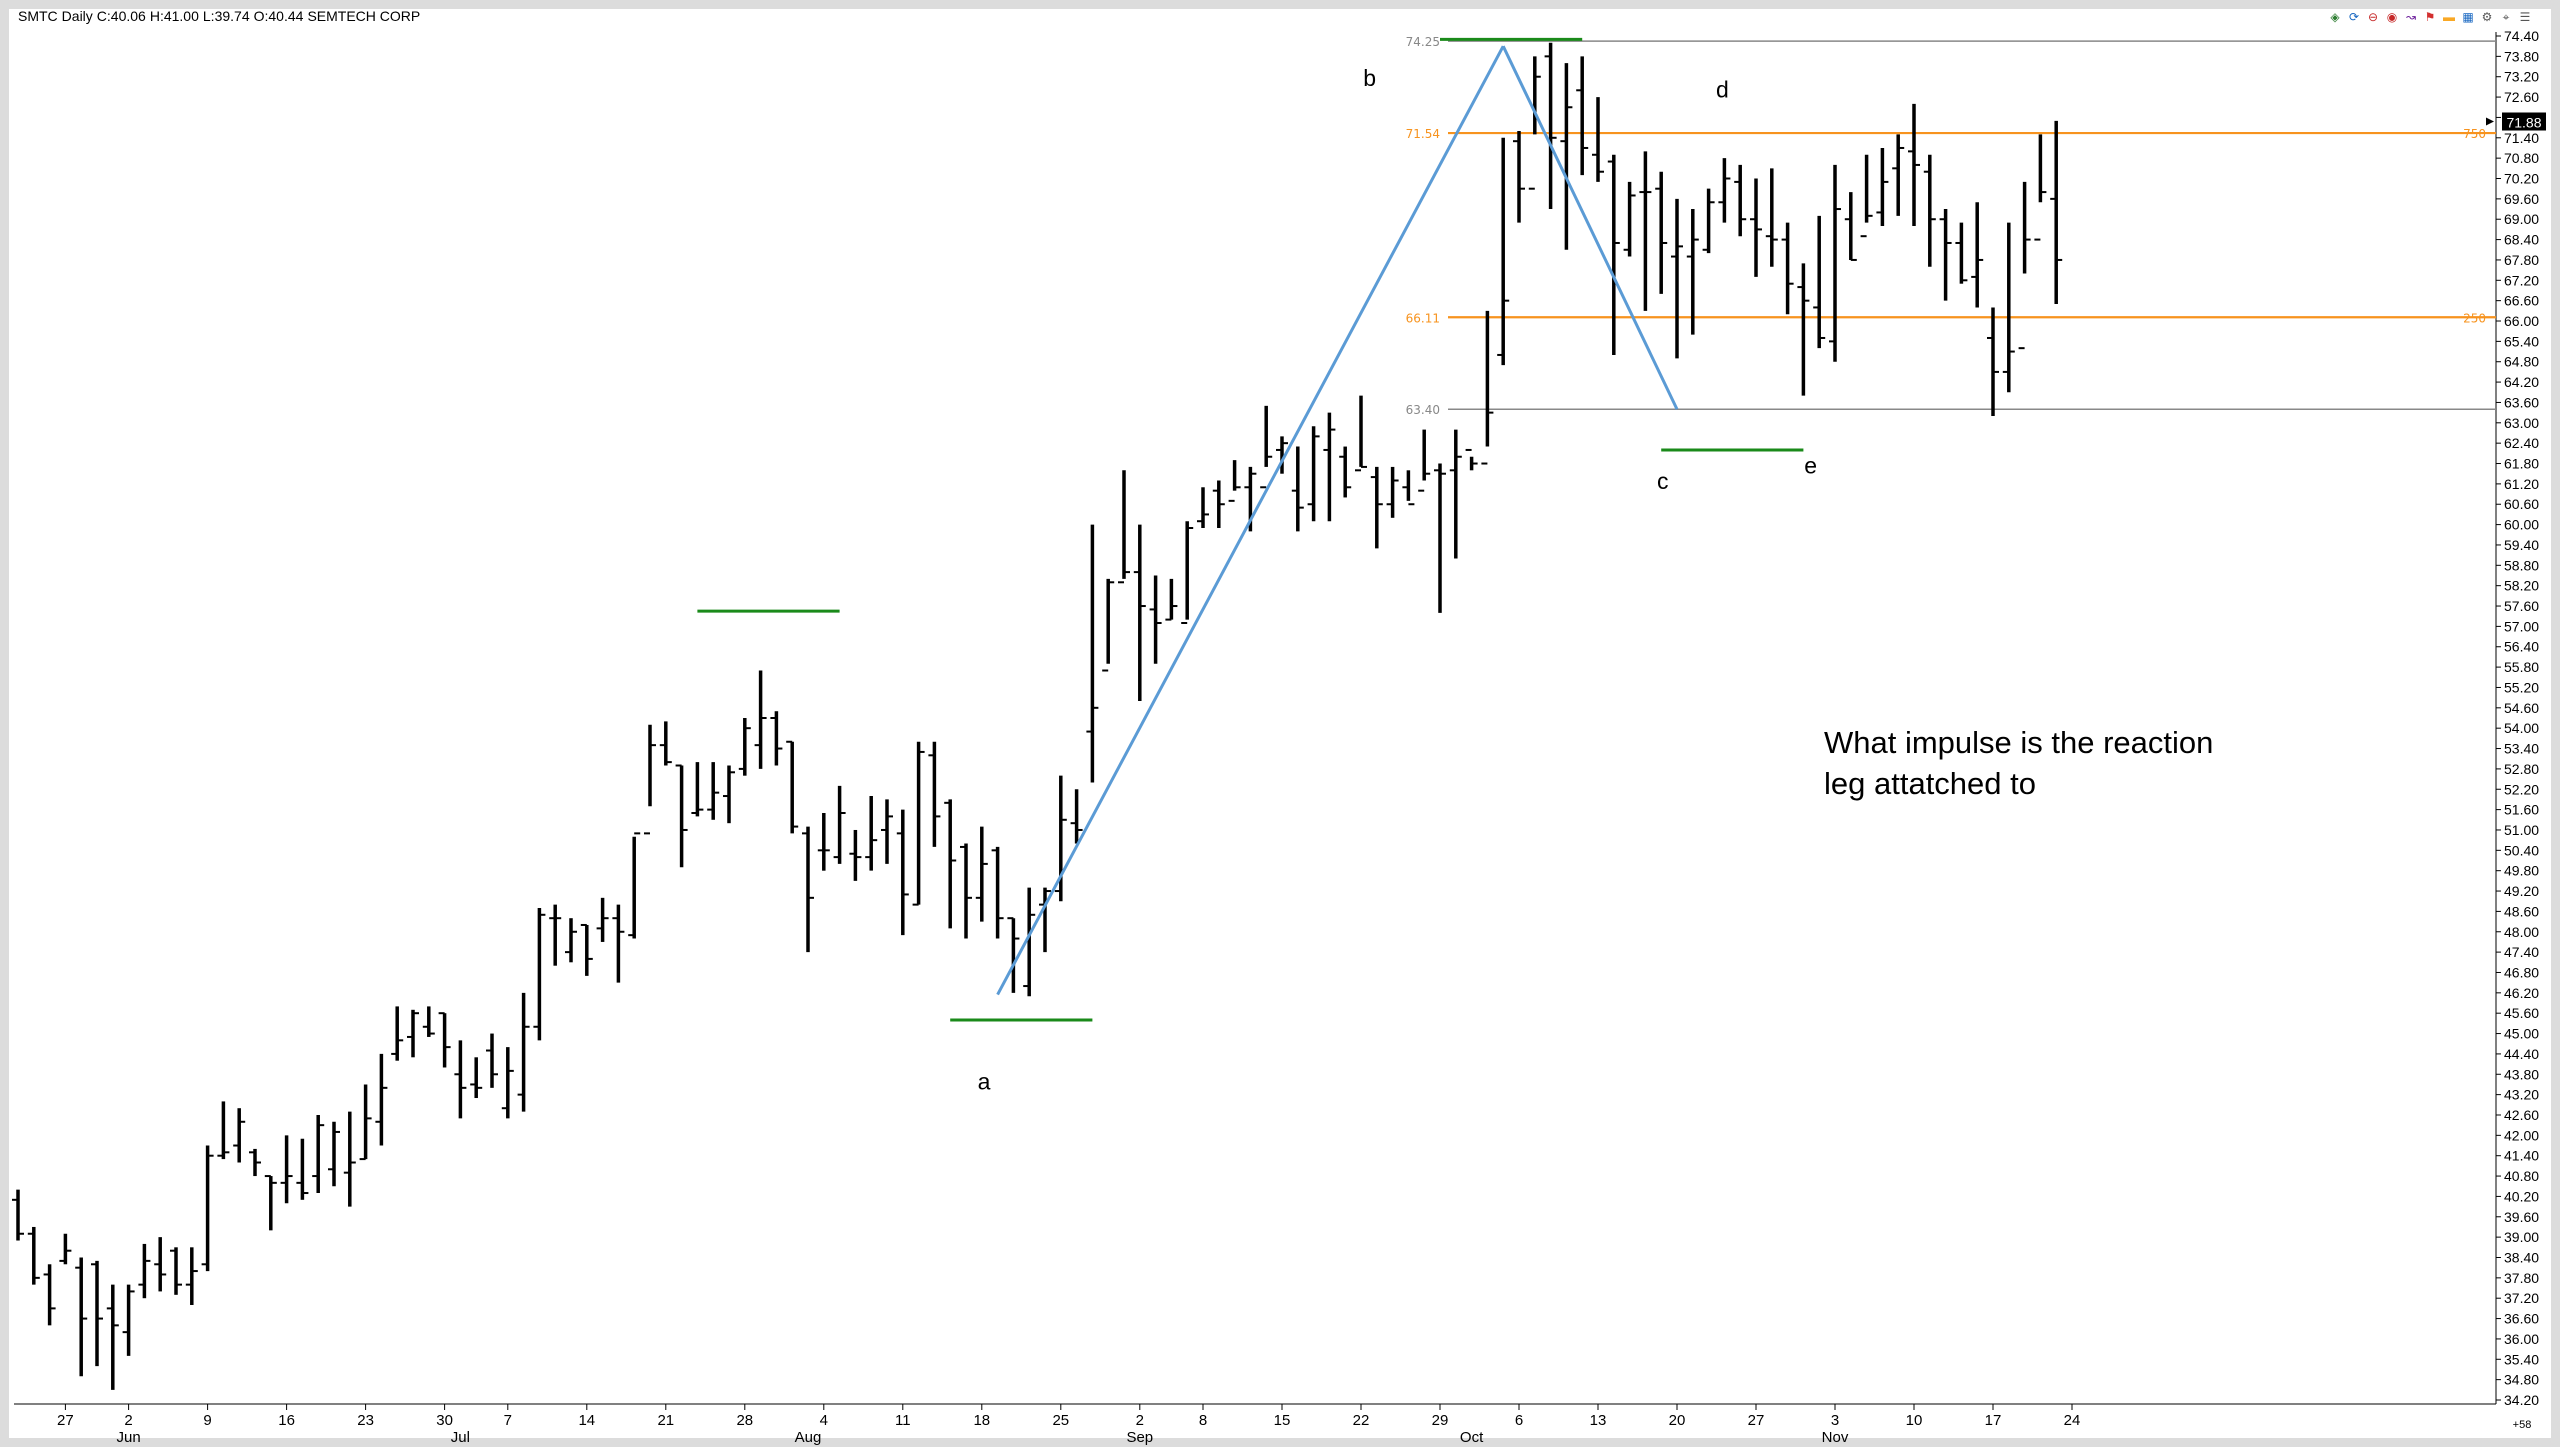  What do you see at coordinates (508, 1420) in the screenshot?
I see `x-tick-label: 7` at bounding box center [508, 1420].